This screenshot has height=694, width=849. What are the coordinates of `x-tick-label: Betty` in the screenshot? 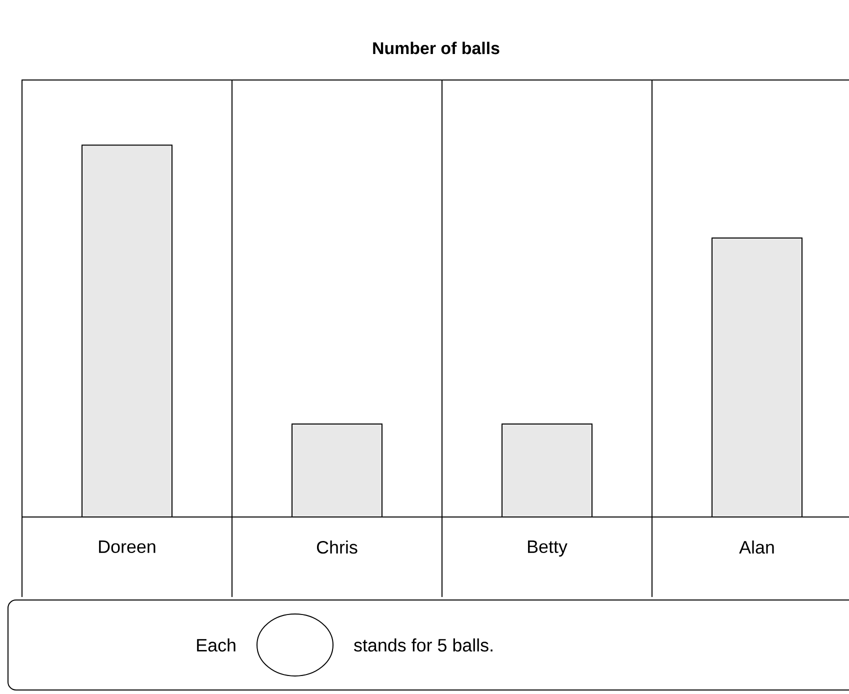 It's located at (548, 548).